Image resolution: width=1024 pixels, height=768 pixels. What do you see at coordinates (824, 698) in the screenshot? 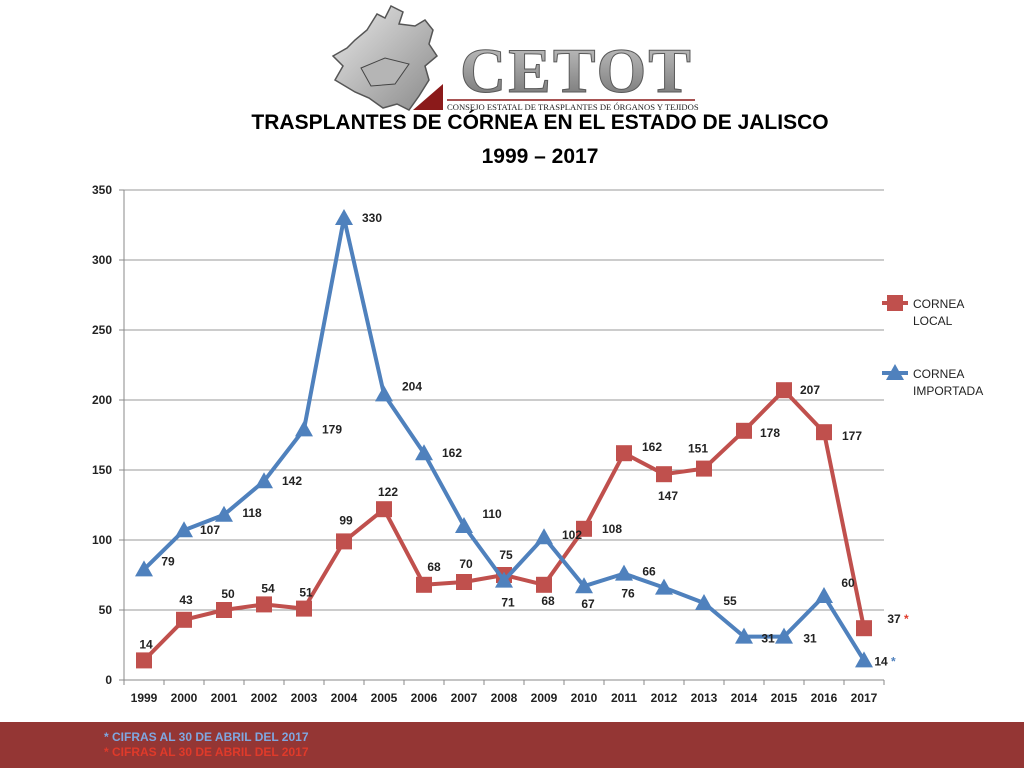
I see `x-tick-label: 2016` at bounding box center [824, 698].